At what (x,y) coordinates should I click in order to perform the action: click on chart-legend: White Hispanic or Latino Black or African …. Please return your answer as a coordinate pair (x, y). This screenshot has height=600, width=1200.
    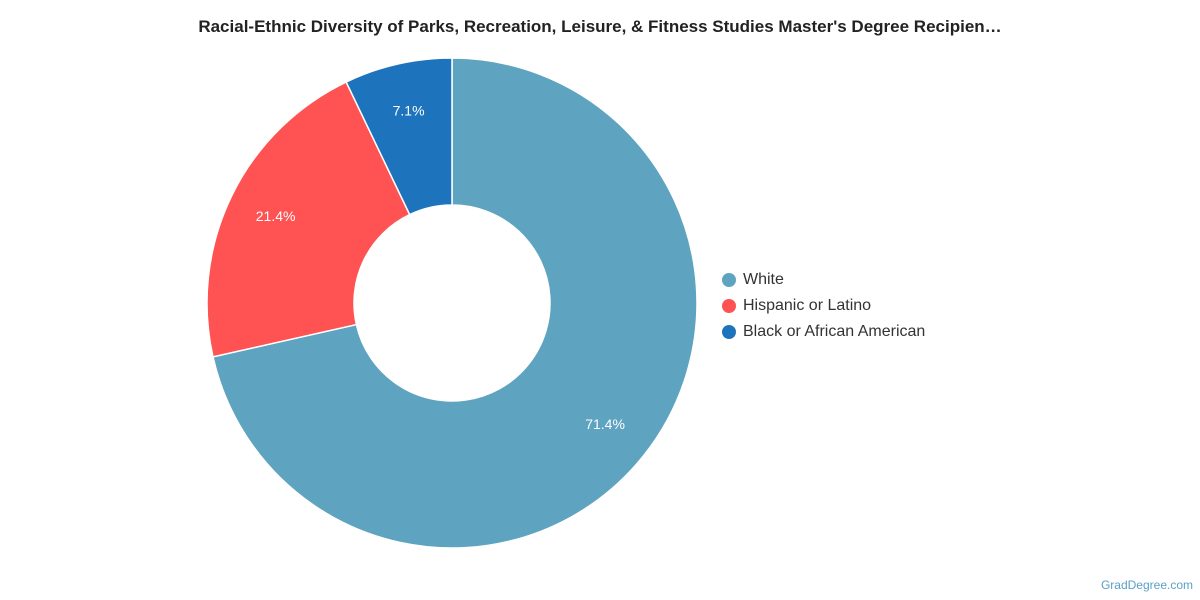
    Looking at the image, I should click on (823, 306).